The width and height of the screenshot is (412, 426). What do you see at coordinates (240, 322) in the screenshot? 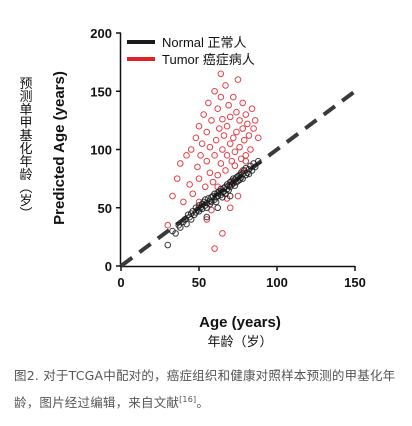
I see `x-axis-label: Age (years)` at bounding box center [240, 322].